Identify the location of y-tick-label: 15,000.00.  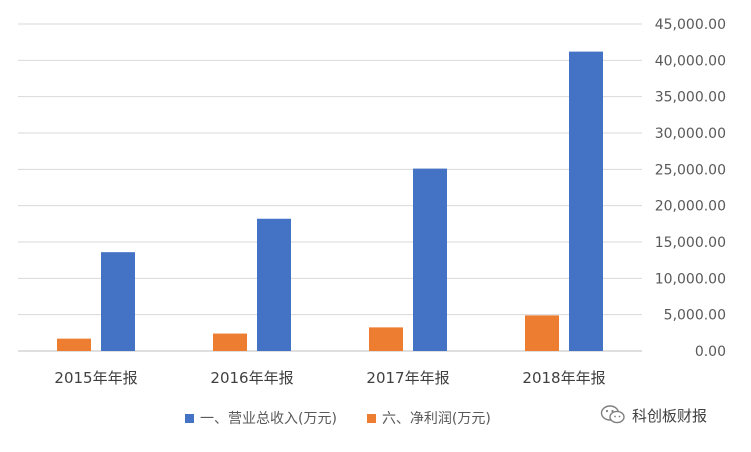
(690, 243).